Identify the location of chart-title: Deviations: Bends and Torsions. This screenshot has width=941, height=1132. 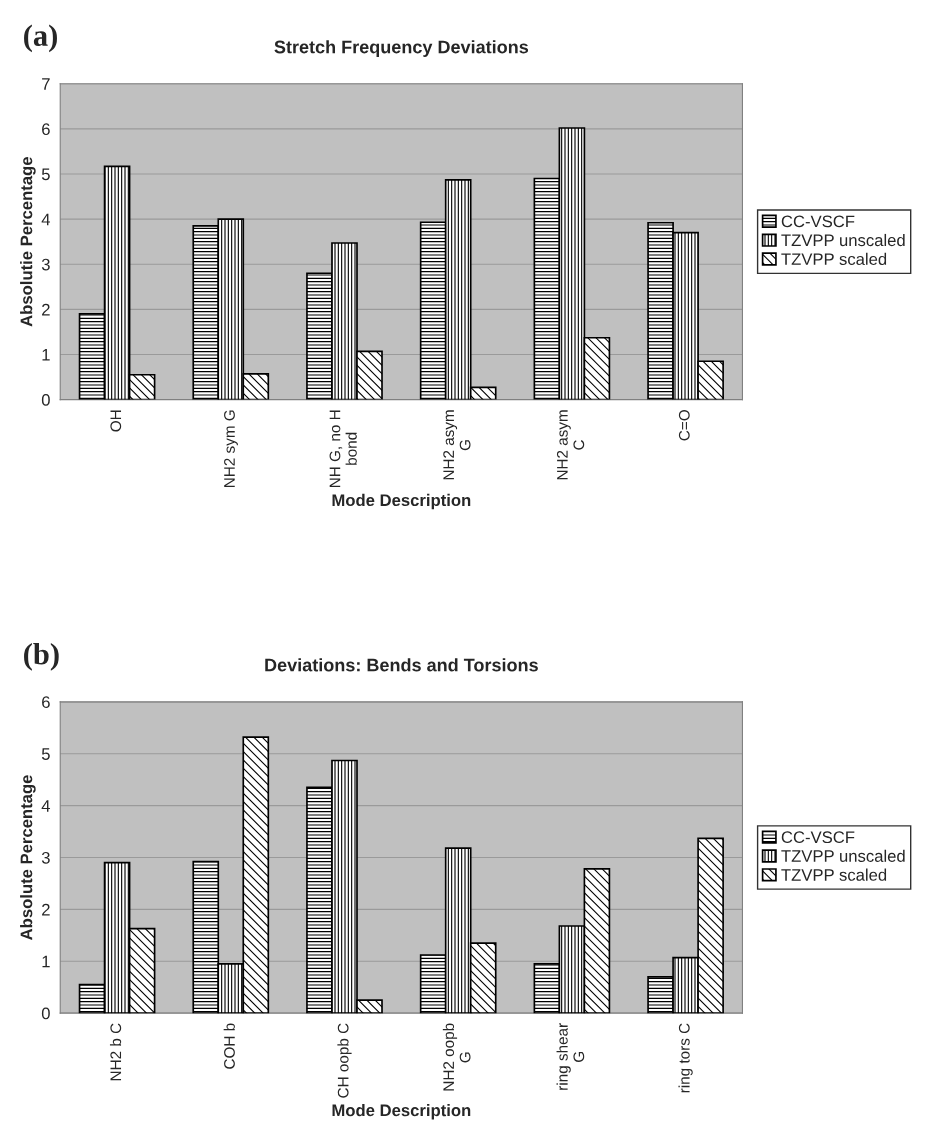
(401, 665).